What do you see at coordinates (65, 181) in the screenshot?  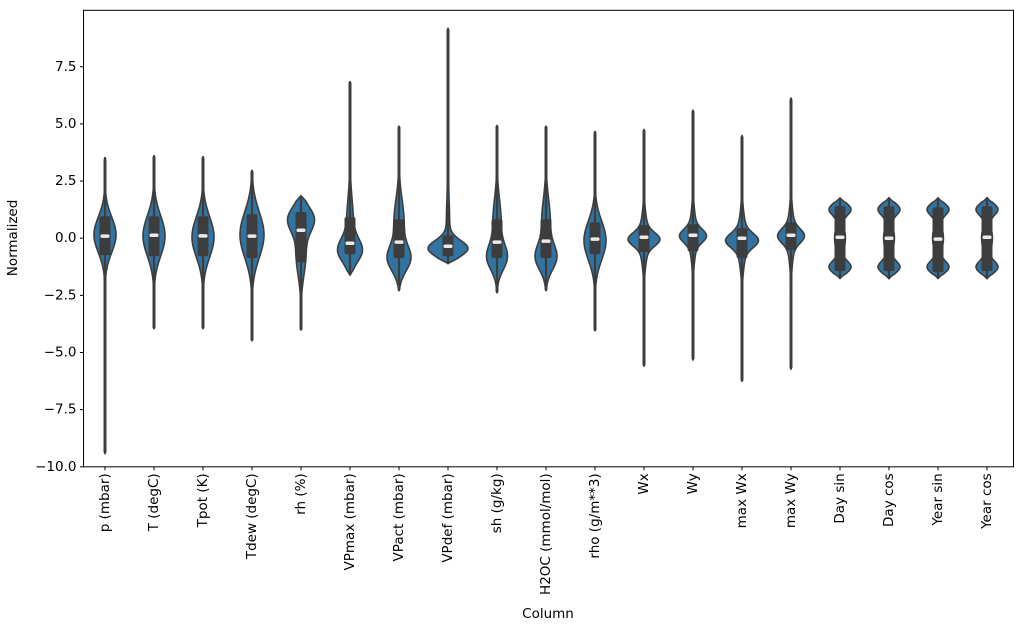 I see `y-tick-label: 2.5` at bounding box center [65, 181].